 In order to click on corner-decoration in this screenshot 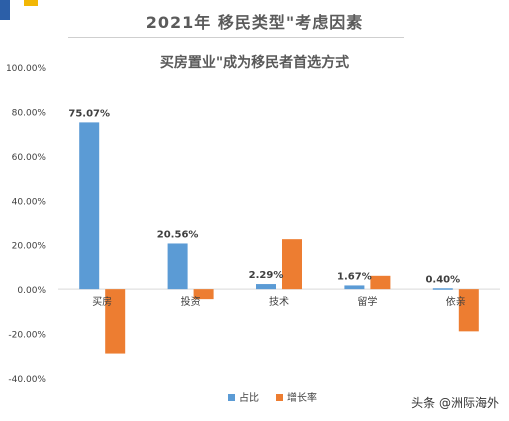, I will do `click(19, 10)`.